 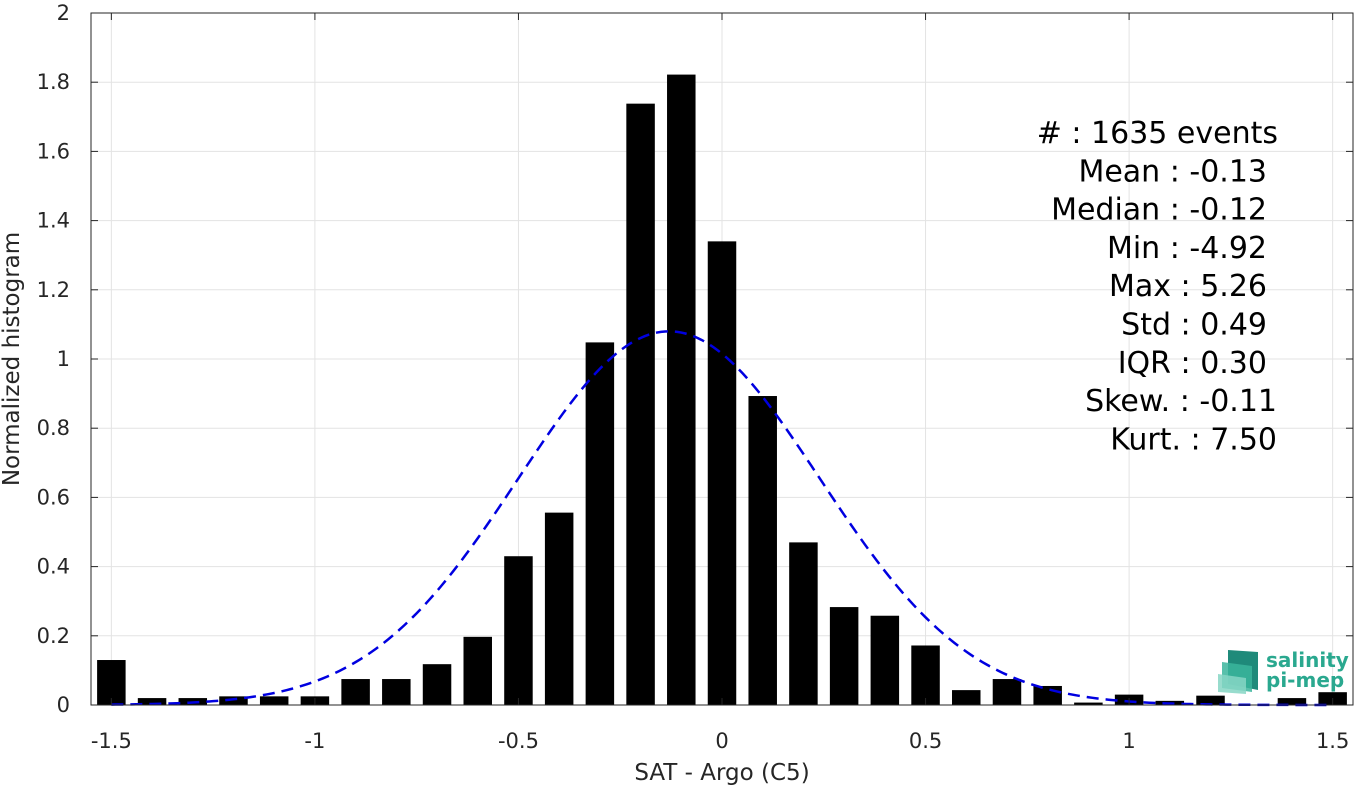 What do you see at coordinates (53, 221) in the screenshot?
I see `y-tick-label: 1.4` at bounding box center [53, 221].